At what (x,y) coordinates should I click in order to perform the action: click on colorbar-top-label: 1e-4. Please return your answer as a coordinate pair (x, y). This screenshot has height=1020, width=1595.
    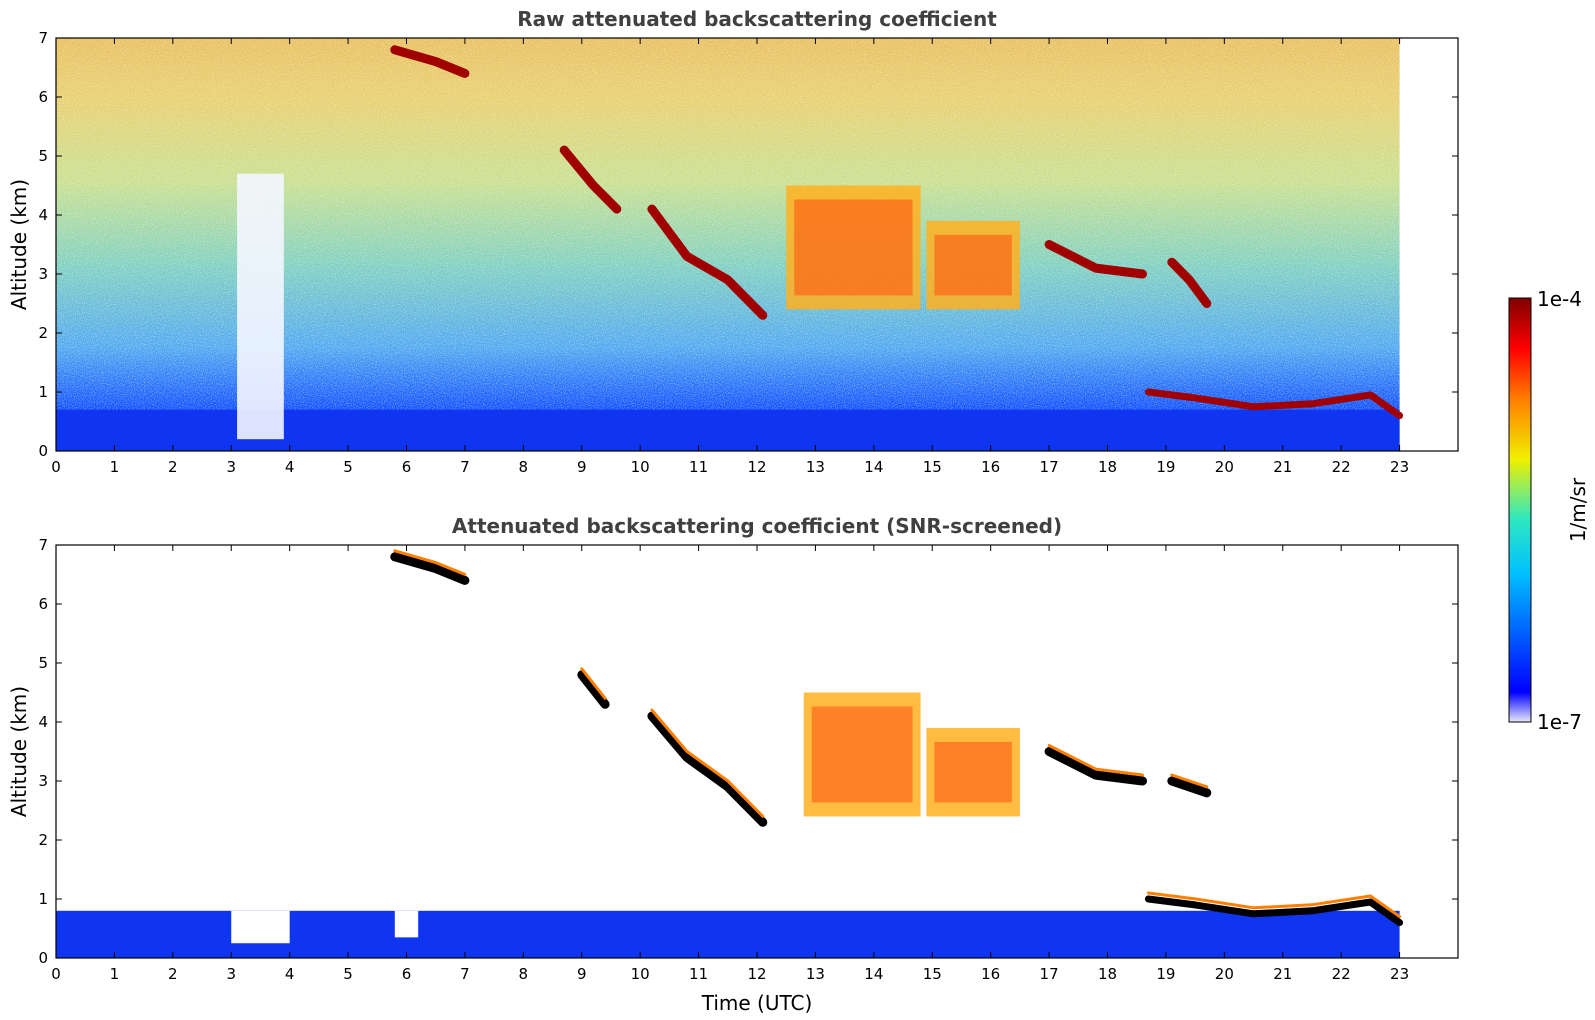
    Looking at the image, I should click on (1559, 299).